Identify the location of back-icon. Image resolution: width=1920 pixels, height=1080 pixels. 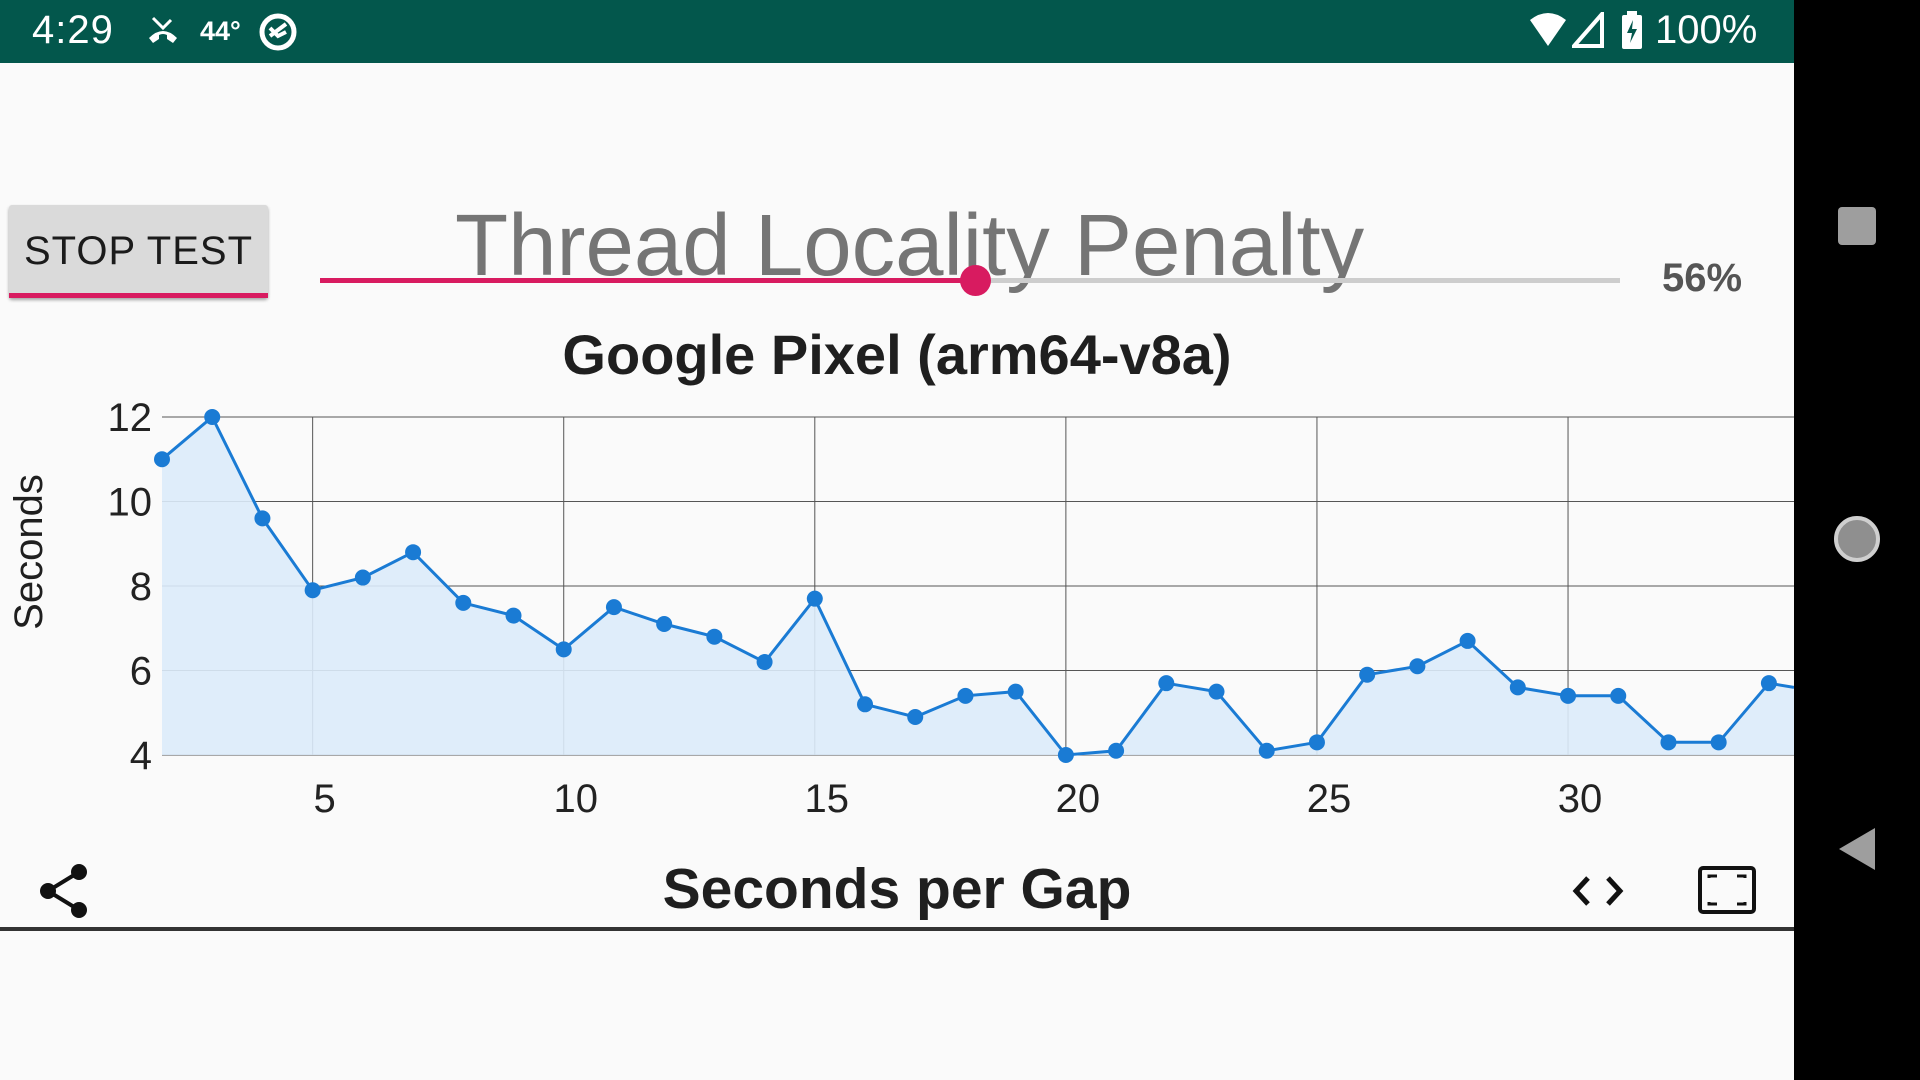
(1857, 849).